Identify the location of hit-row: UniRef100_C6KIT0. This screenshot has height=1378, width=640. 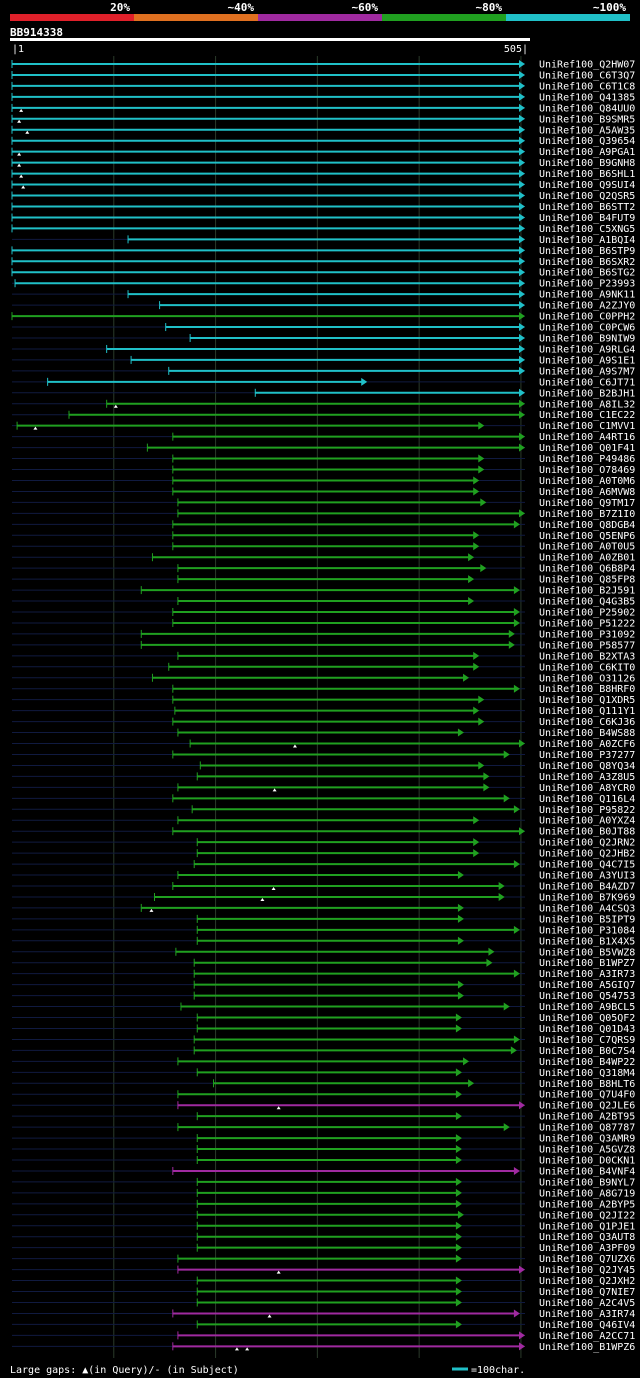
(323, 667).